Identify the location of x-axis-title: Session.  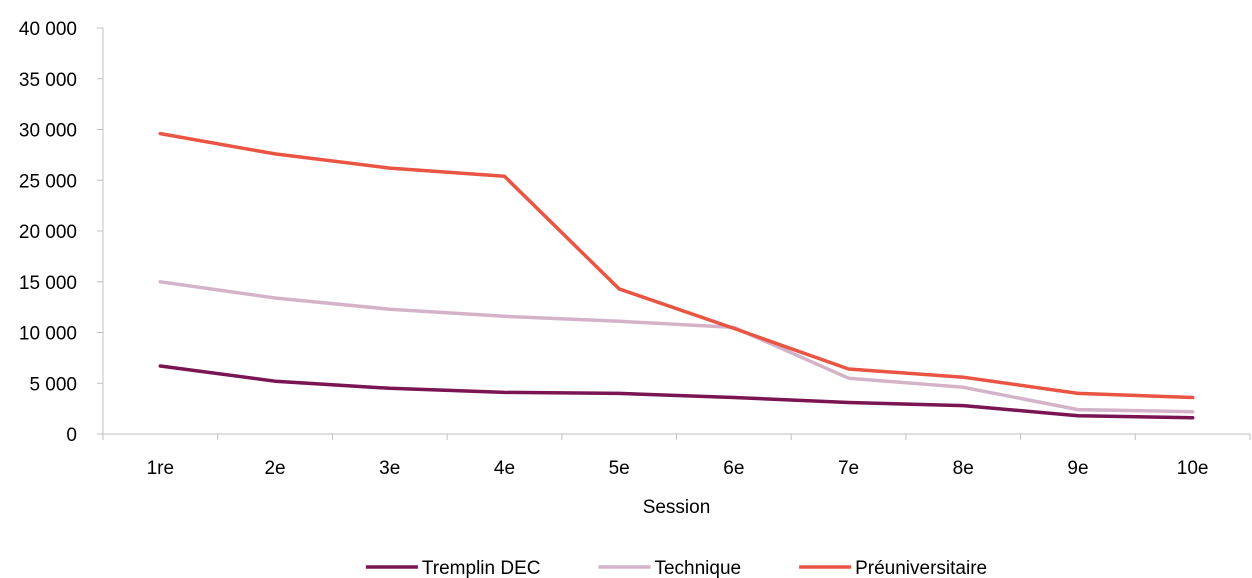
(677, 507).